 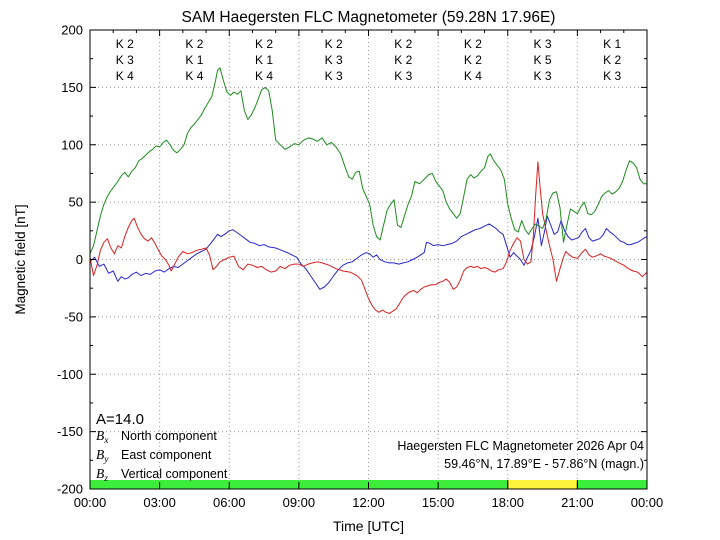 I want to click on y-tick-label: -50, so click(x=73, y=316).